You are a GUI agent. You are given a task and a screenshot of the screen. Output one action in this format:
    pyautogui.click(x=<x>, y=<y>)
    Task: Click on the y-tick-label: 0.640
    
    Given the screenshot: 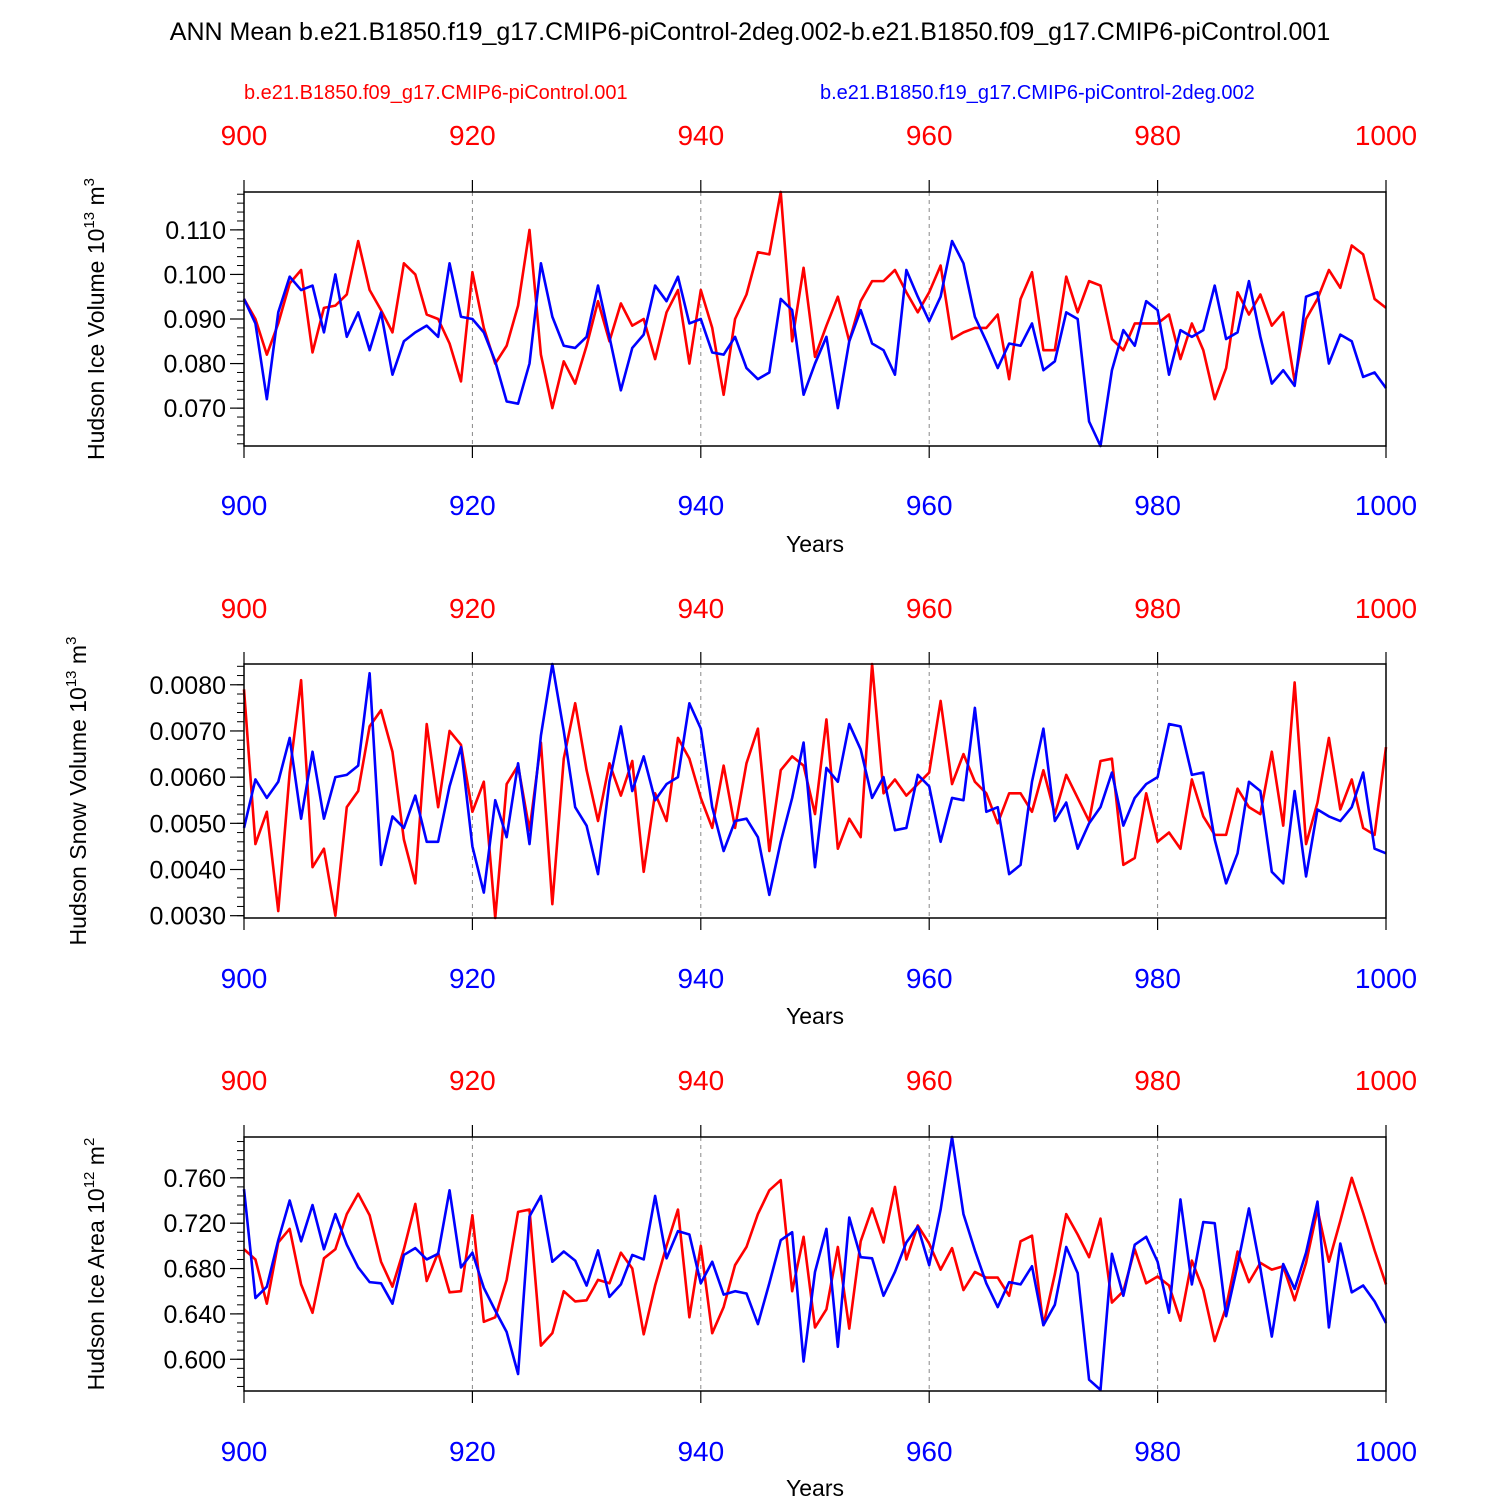 What is the action you would take?
    pyautogui.click(x=194, y=1315)
    